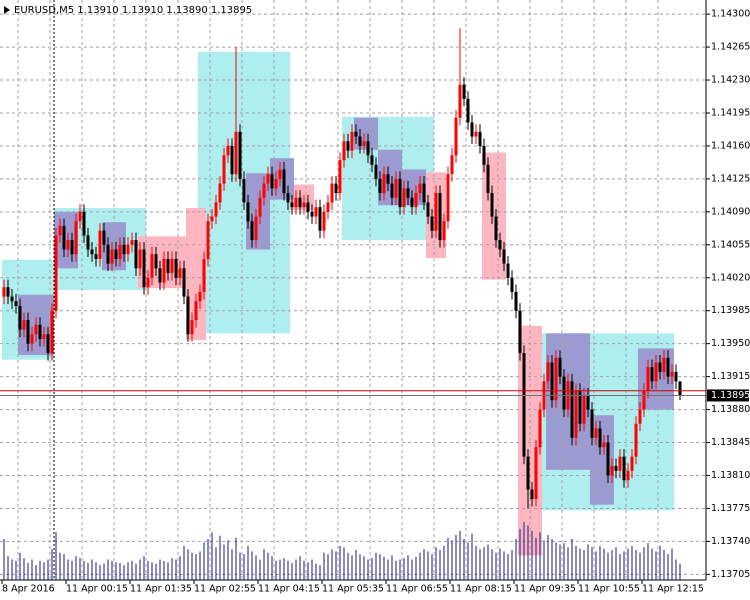 This screenshot has height=600, width=750. Describe the element at coordinates (730, 442) in the screenshot. I see `y-tick-label: 1.13845` at that location.